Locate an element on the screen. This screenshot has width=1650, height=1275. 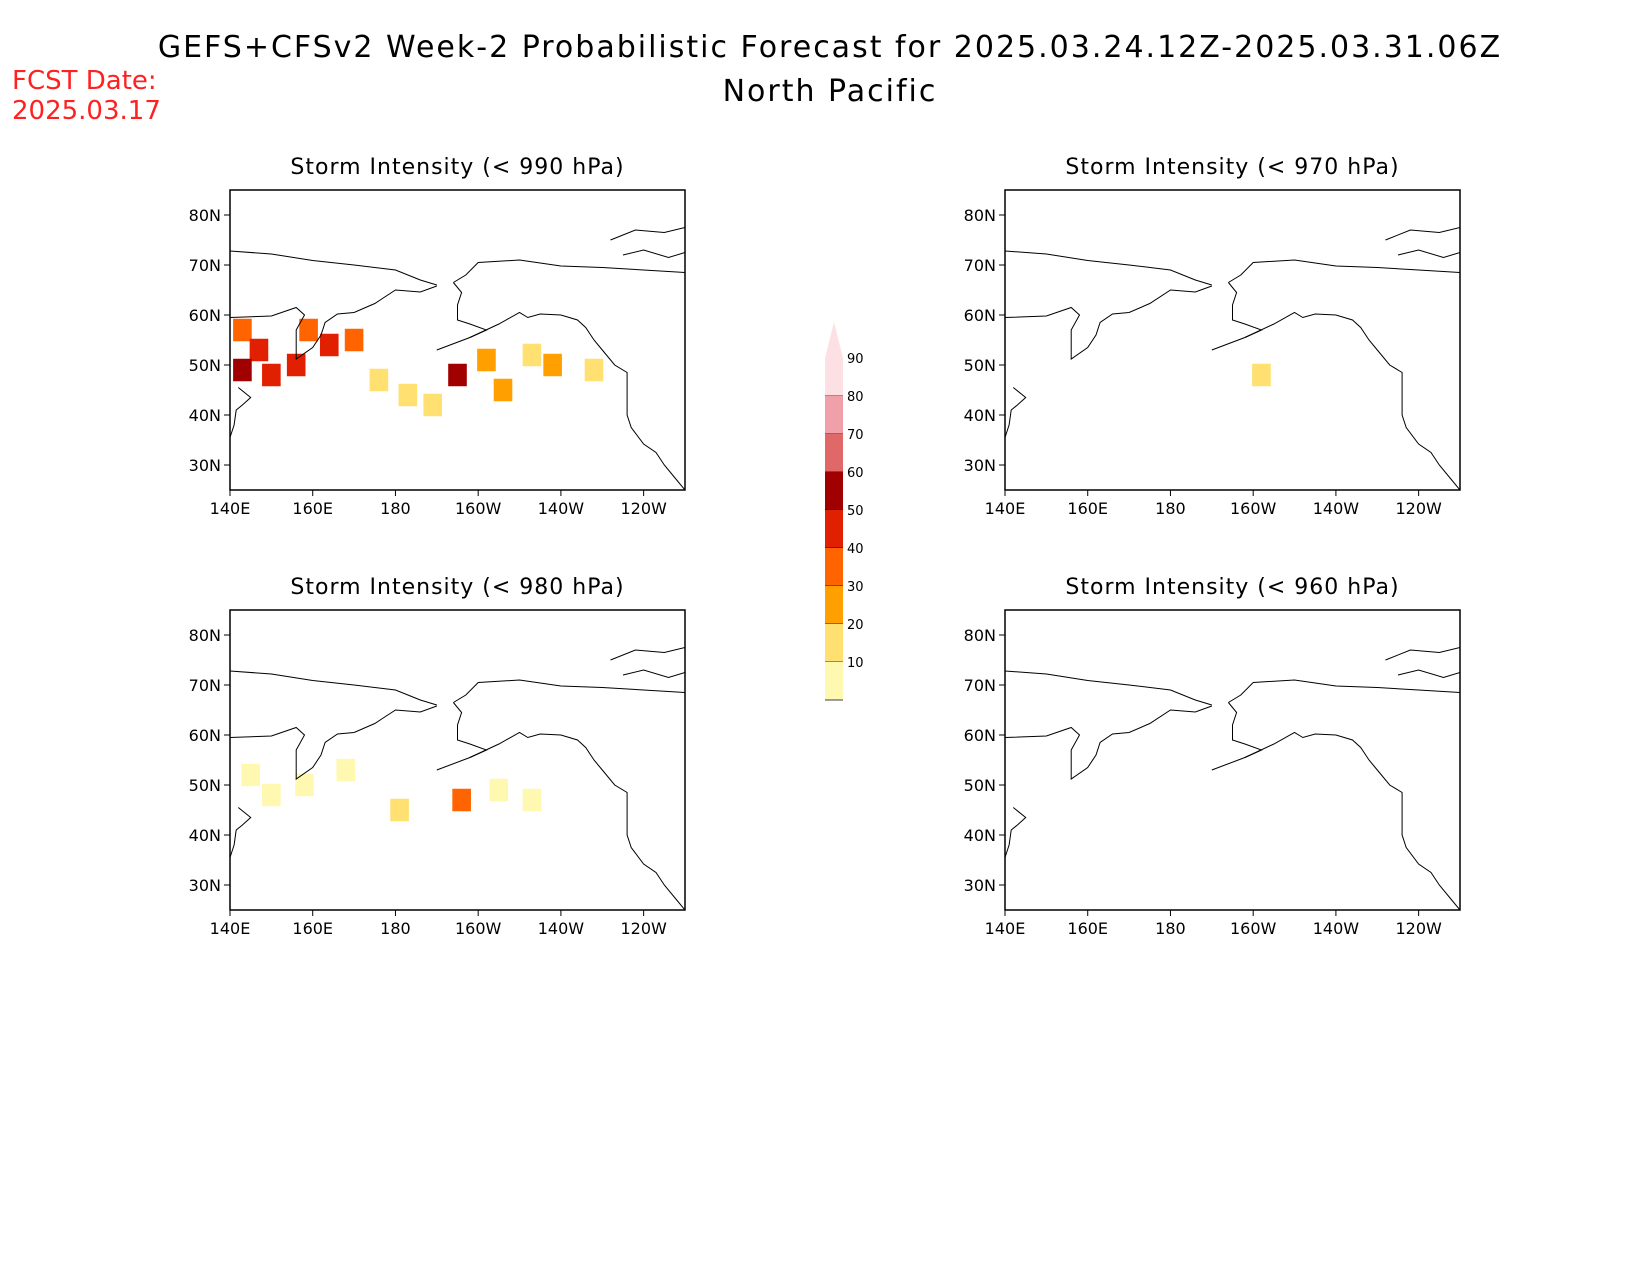
subtitle: North Pacific is located at coordinates (830, 91).